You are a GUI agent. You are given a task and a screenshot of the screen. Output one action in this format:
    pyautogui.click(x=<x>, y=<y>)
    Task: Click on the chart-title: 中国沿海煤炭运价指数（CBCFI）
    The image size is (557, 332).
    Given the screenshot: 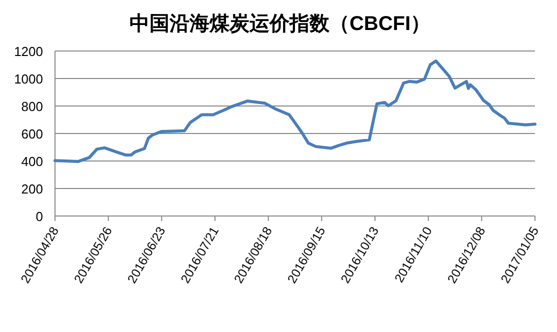 What is the action you would take?
    pyautogui.click(x=280, y=24)
    